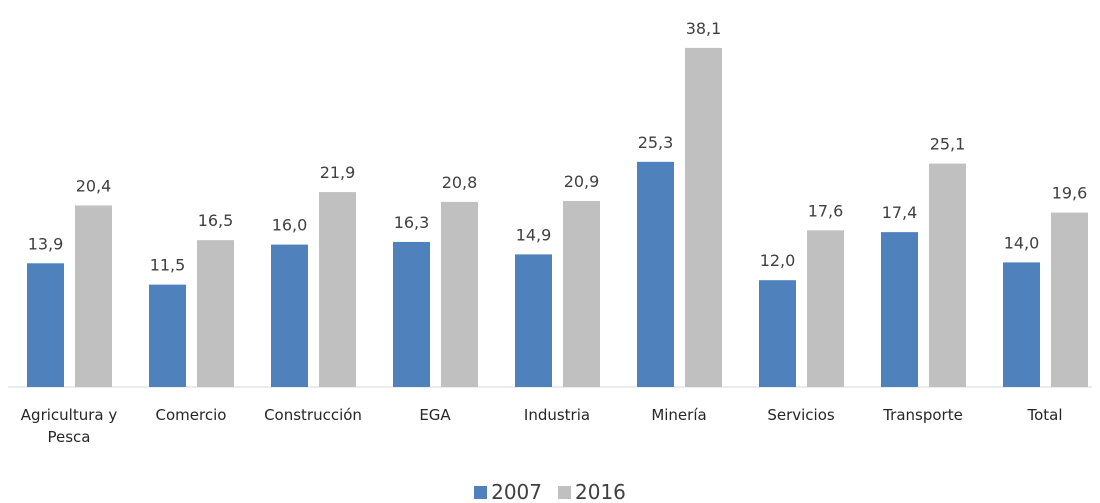 The image size is (1100, 503). What do you see at coordinates (216, 220) in the screenshot?
I see `value-label: 16,5` at bounding box center [216, 220].